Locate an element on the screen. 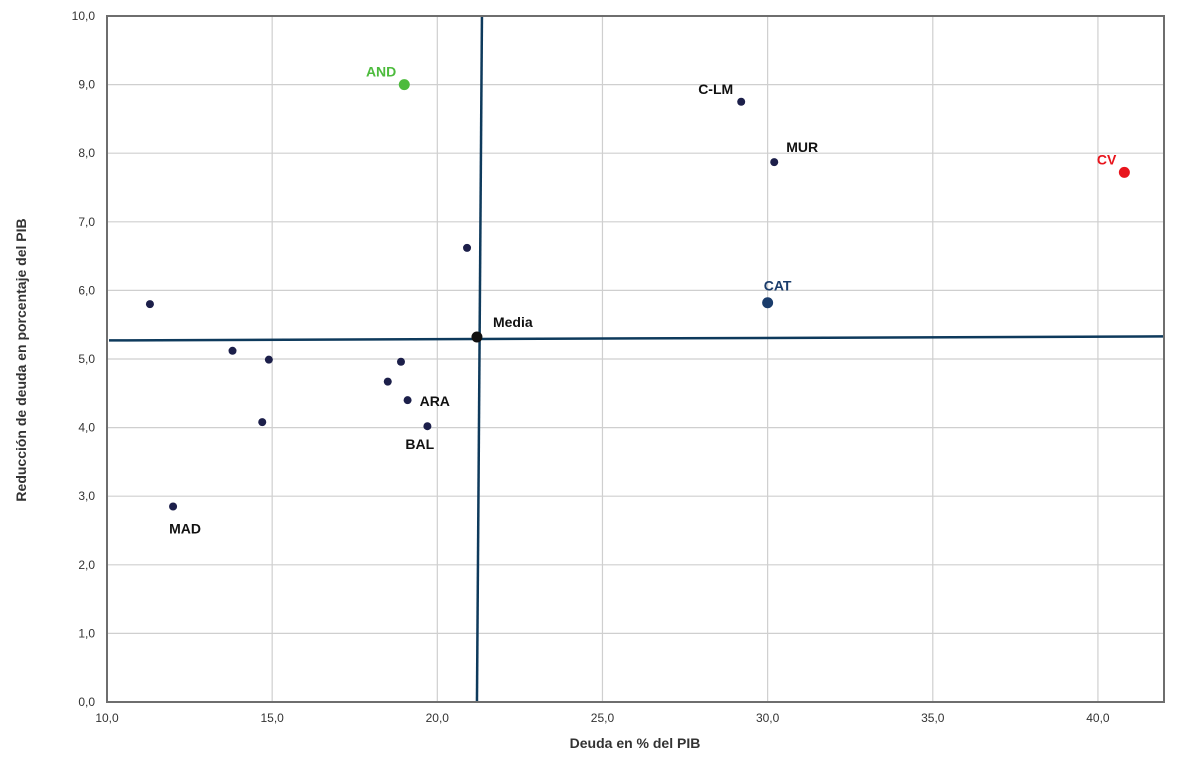  y-axis-title: Reducción de deuda en porcentaje del PIB is located at coordinates (21, 359).